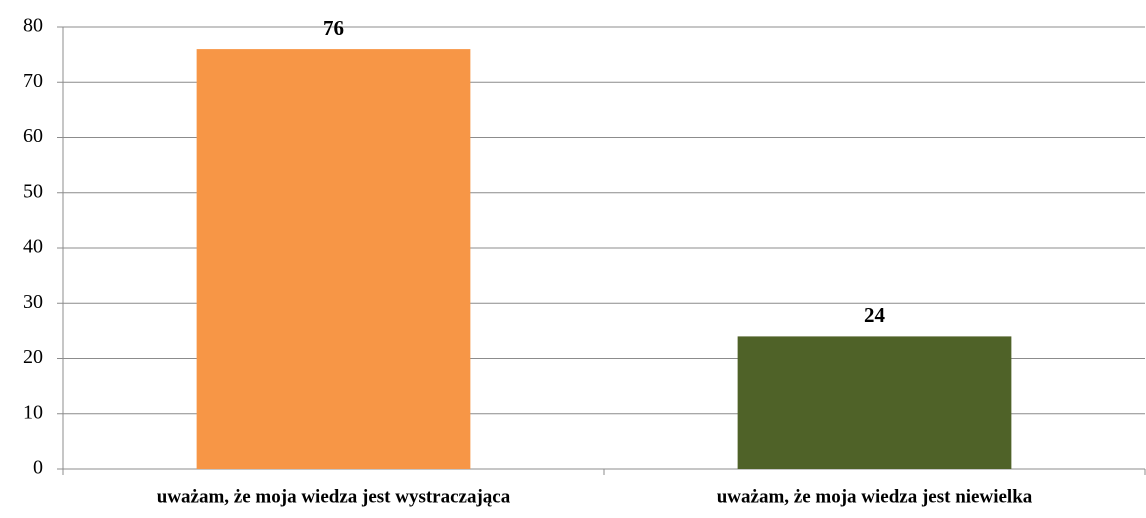 Image resolution: width=1146 pixels, height=518 pixels. I want to click on data-label: 76, so click(333, 28).